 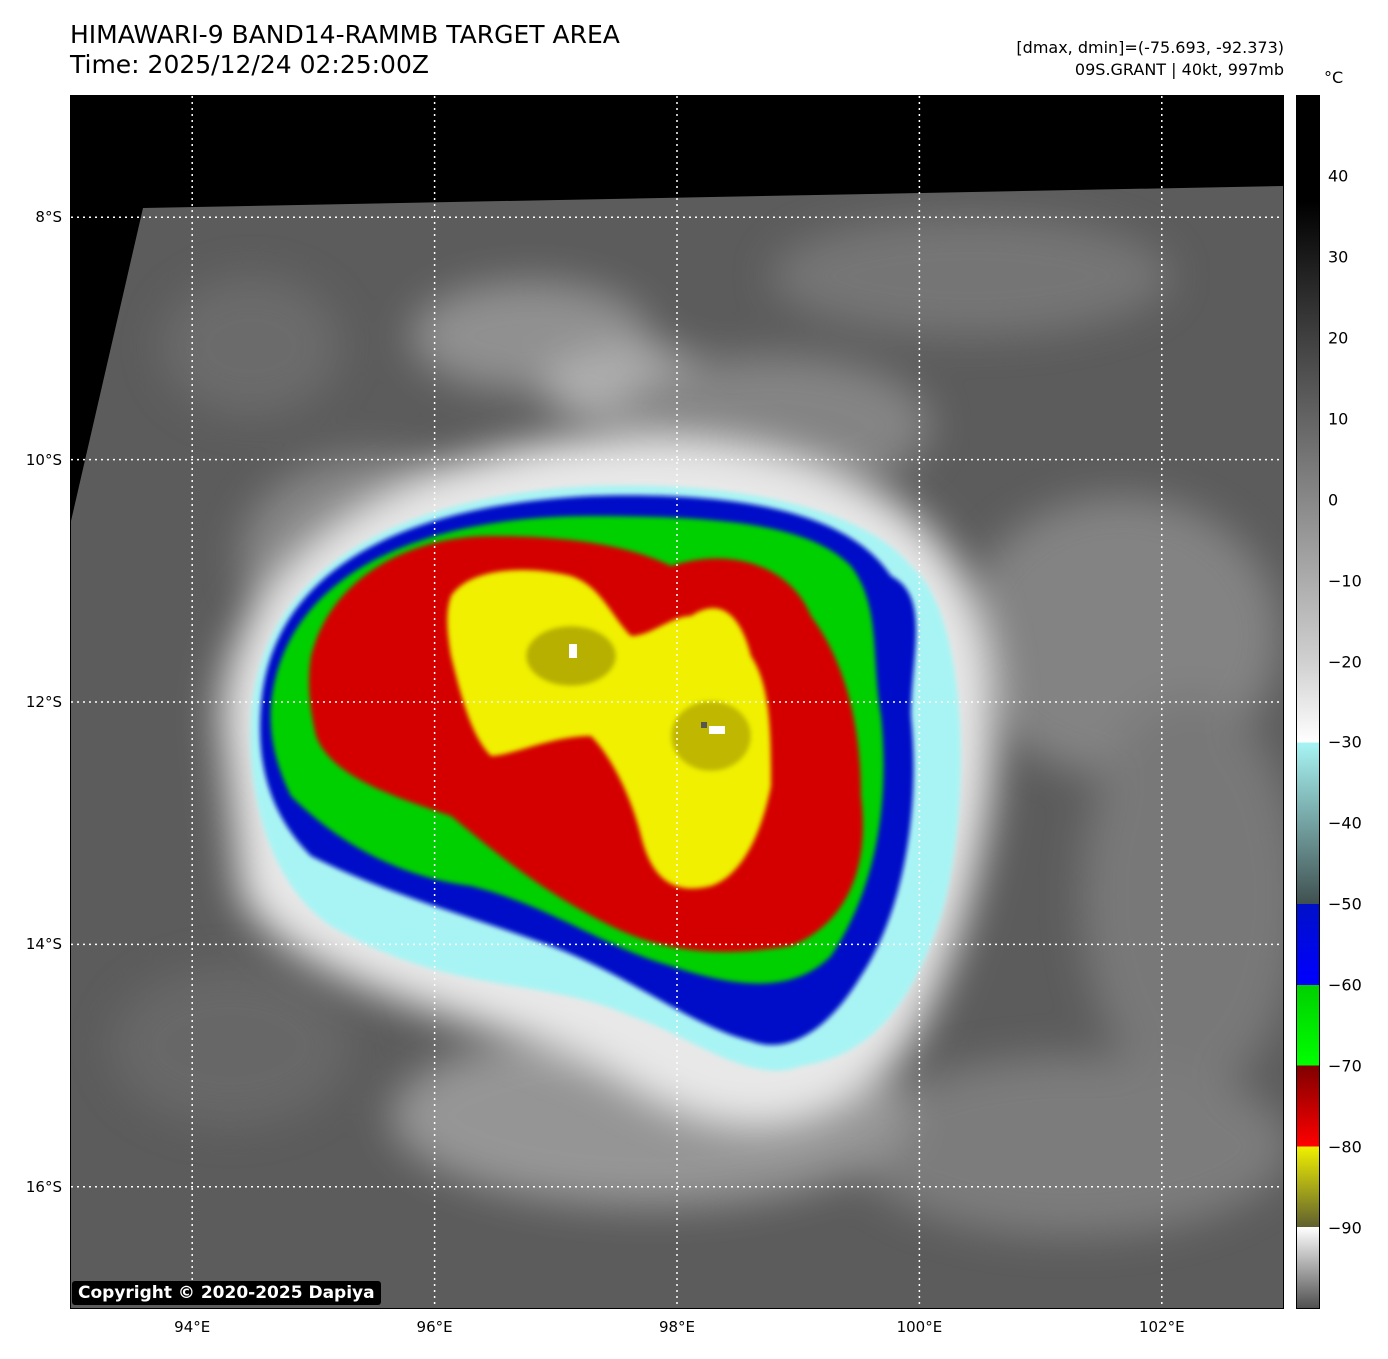 I want to click on lat-tick-label: 14°S, so click(x=43, y=944).